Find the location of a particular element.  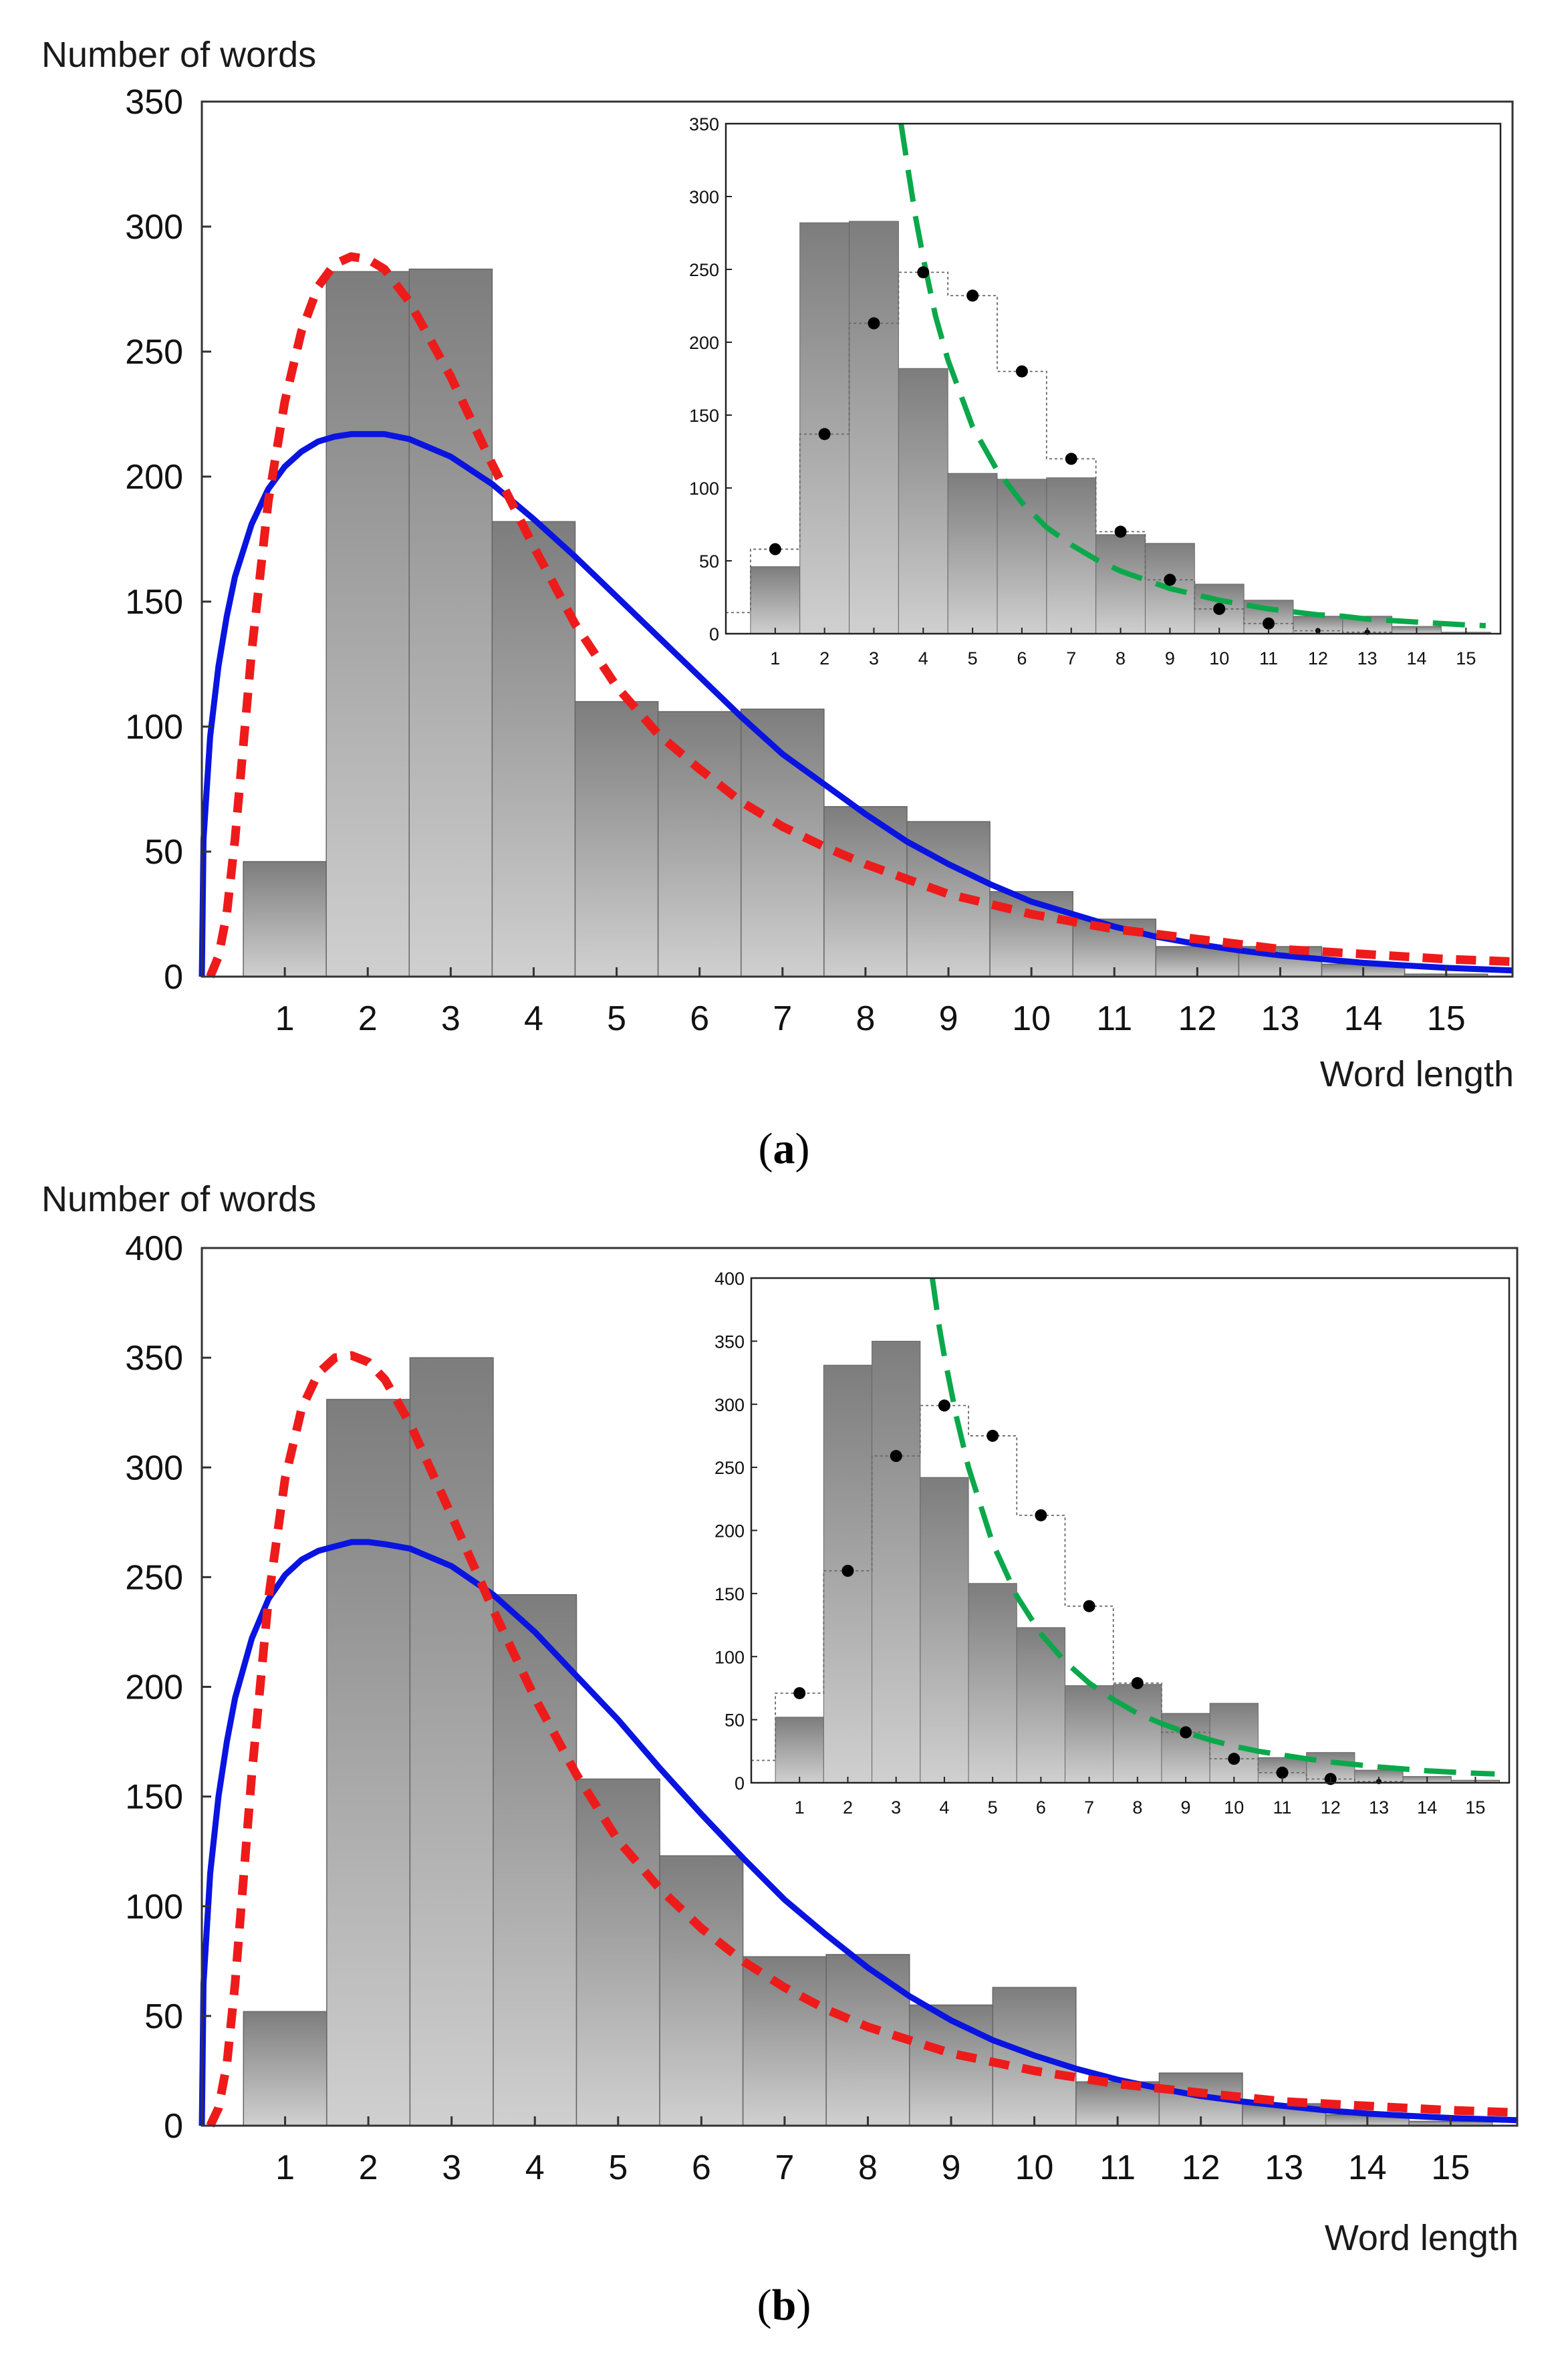

y-tick-label-a: 200 is located at coordinates (154, 477).